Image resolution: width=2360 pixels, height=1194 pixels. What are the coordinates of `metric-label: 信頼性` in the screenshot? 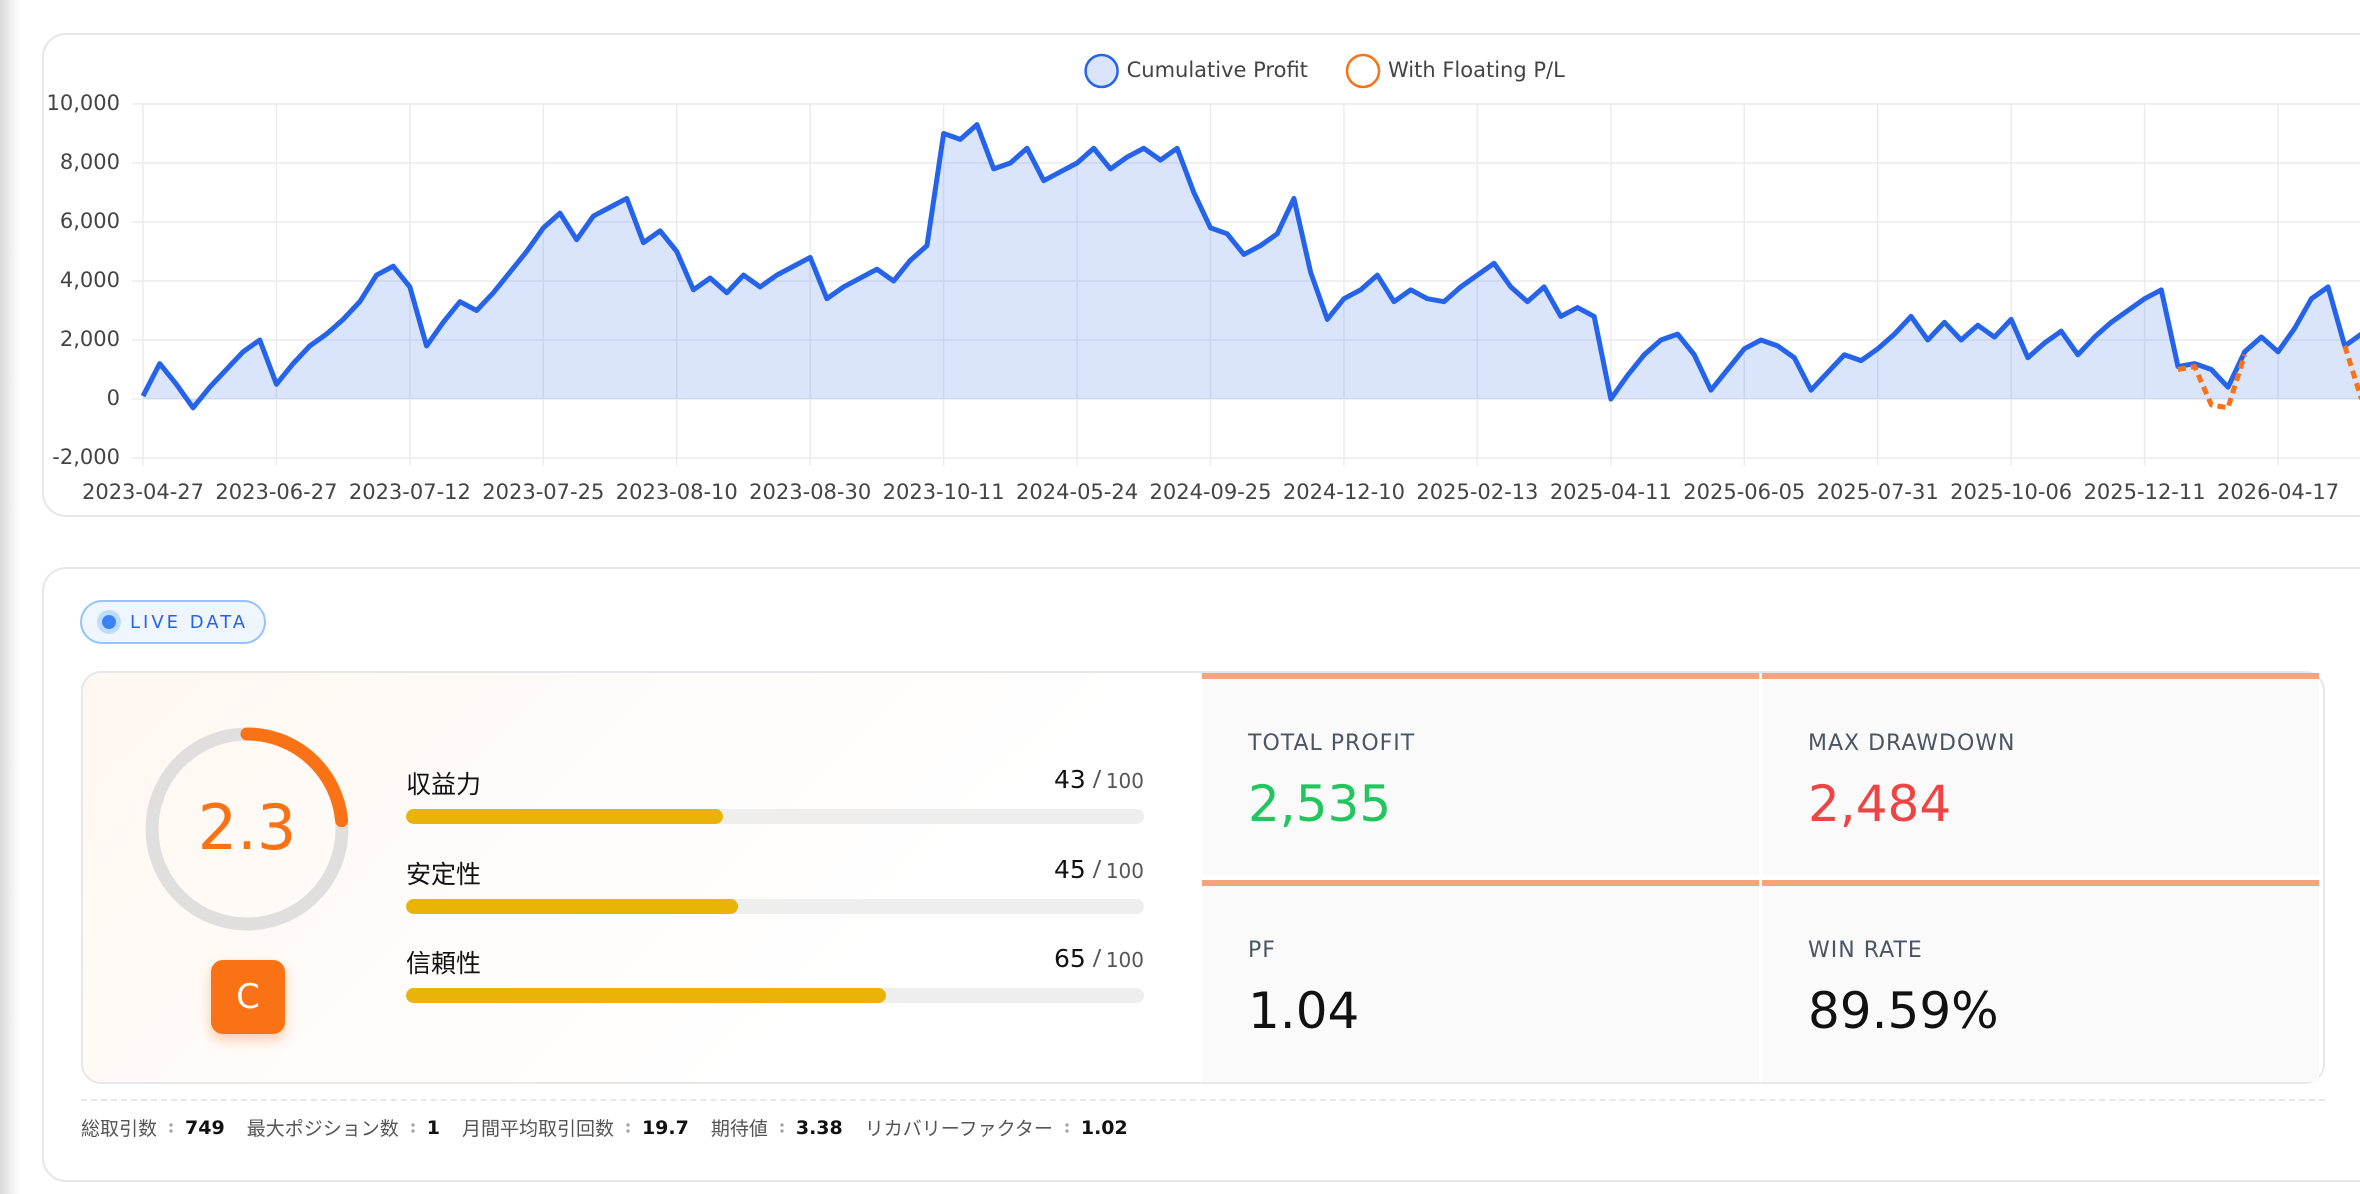 It's located at (444, 963).